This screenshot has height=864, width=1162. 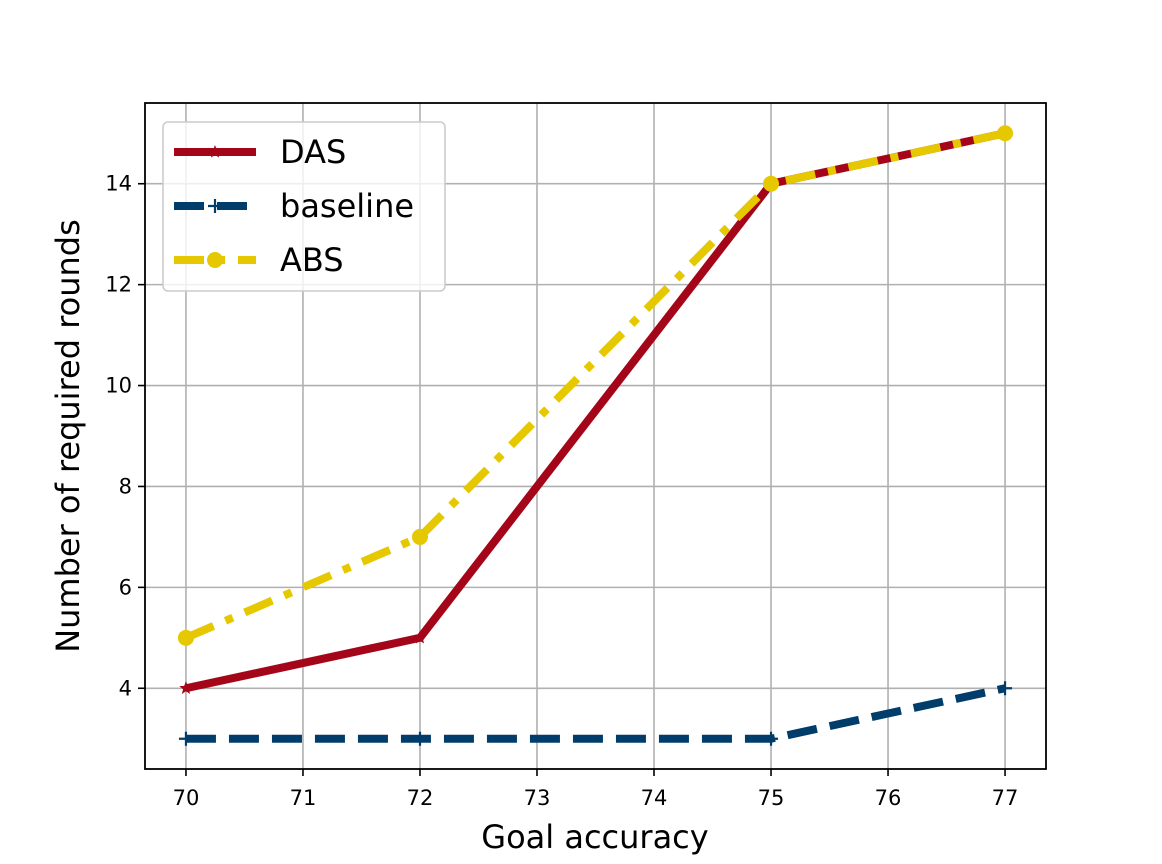 I want to click on legend-label-baseline: baseline, so click(x=347, y=206).